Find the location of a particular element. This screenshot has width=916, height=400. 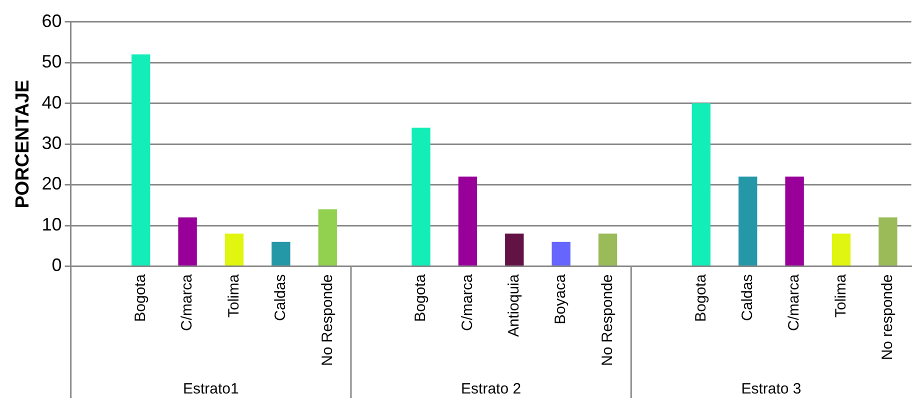

text: Estrato1 is located at coordinates (210, 389).